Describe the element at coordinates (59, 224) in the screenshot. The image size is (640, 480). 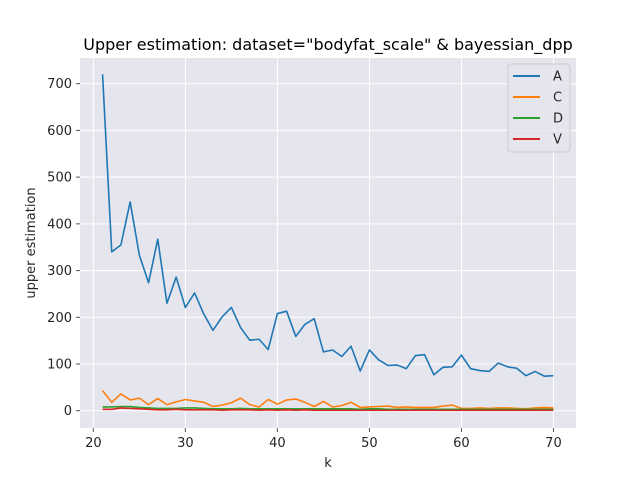
I see `y-tick-label: 400` at that location.